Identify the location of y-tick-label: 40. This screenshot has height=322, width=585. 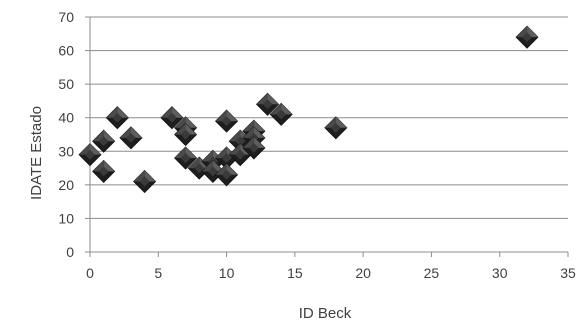
(66, 118).